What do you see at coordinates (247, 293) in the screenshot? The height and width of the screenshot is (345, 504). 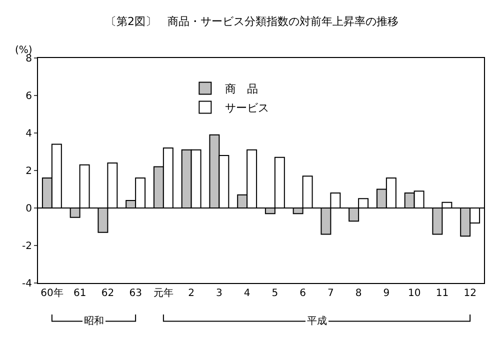 I see `x-tick-label: 4` at bounding box center [247, 293].